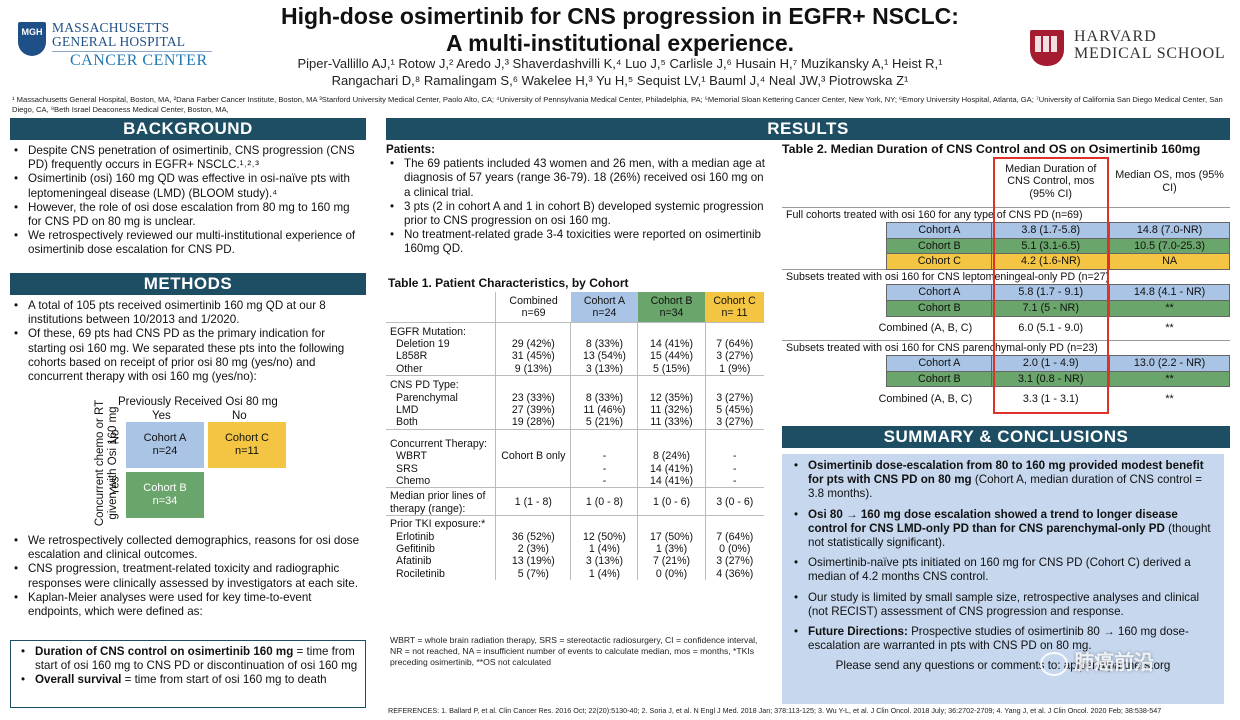 The image size is (1240, 720). Describe the element at coordinates (1051, 261) in the screenshot. I see `table-cell: 4.2 (1.6-NR)` at that location.